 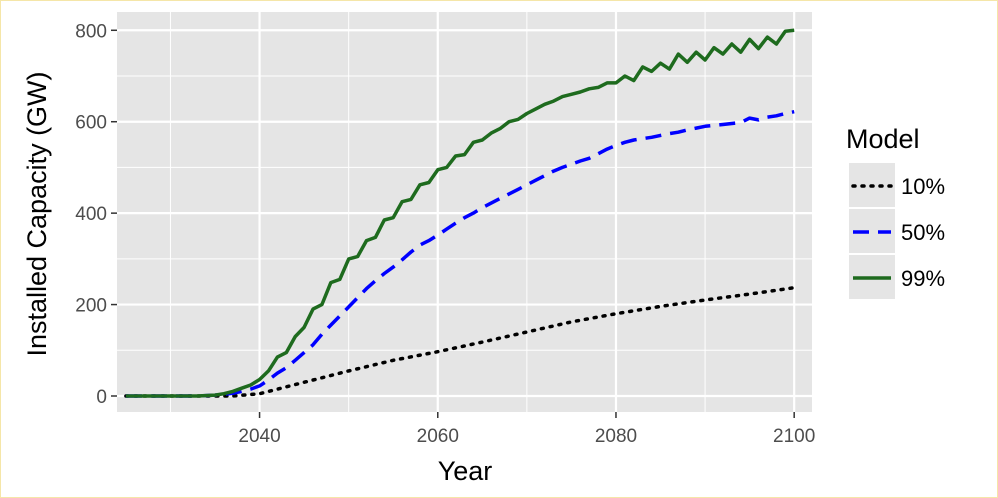 I want to click on x-axis-title: Year, so click(x=465, y=471).